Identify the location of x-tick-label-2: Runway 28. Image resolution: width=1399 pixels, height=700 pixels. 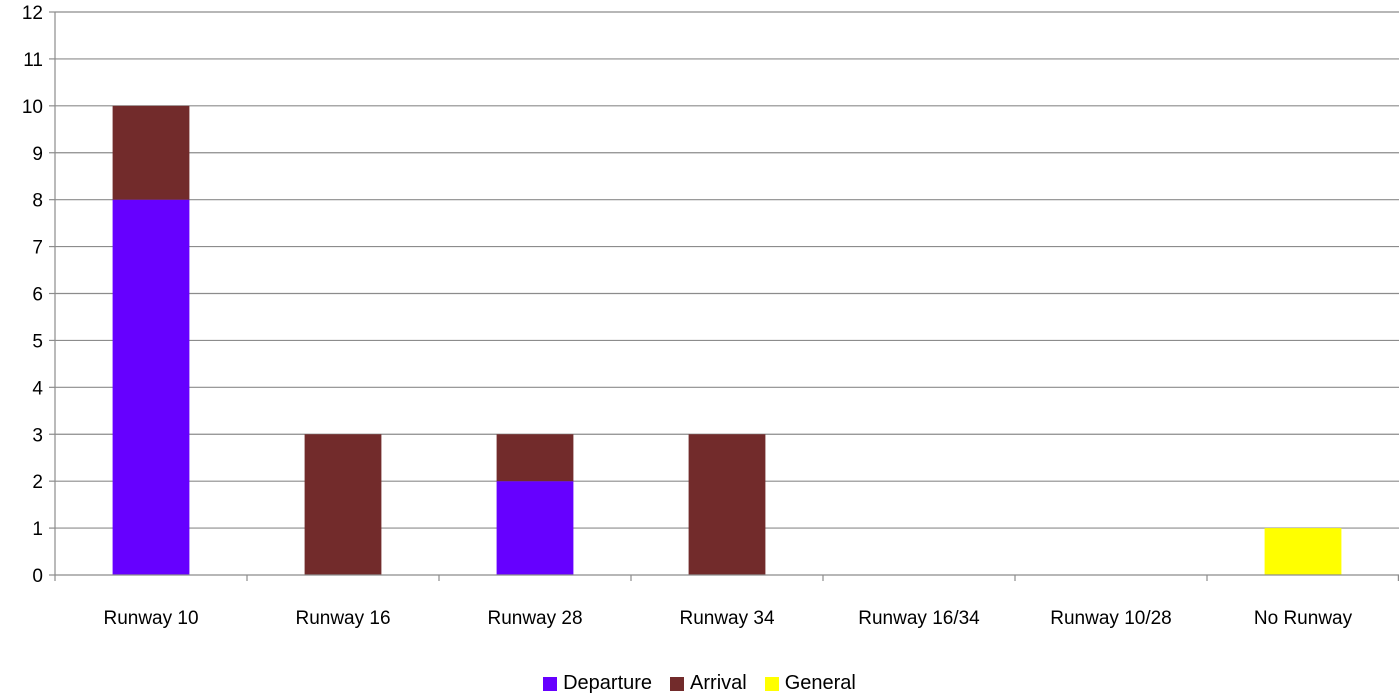
(534, 618).